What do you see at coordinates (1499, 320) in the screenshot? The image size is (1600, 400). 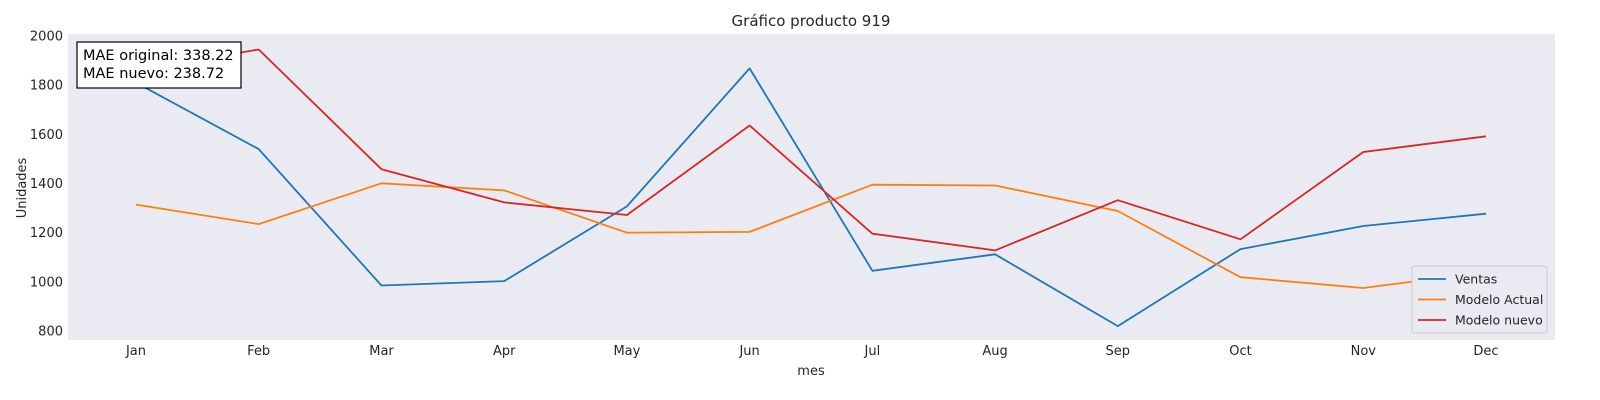 I see `legend-label: Modelo nuevo` at bounding box center [1499, 320].